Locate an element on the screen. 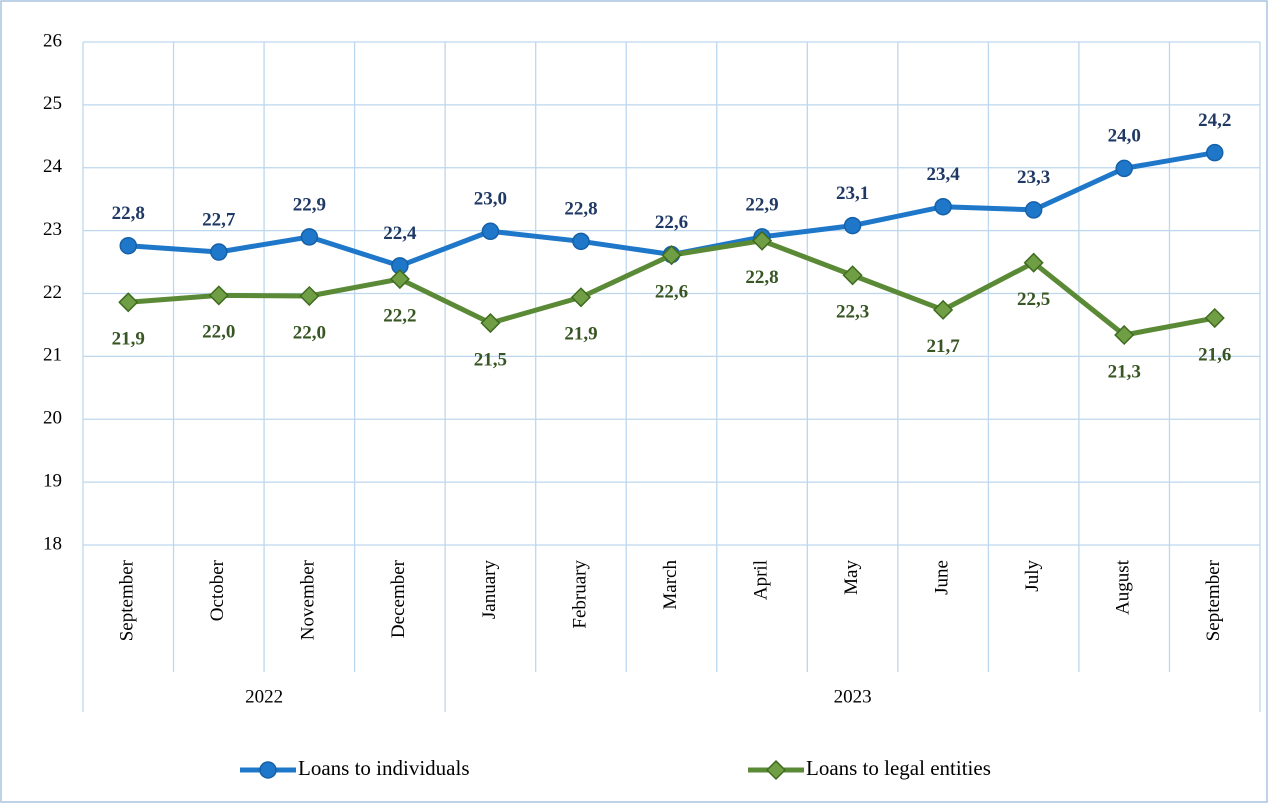  x-tick-label: November is located at coordinates (308, 599).